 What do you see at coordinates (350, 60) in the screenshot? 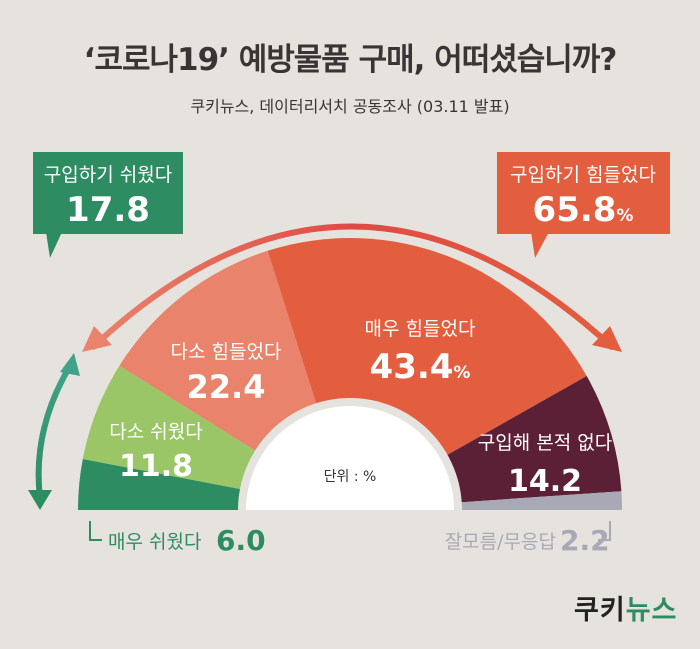
I see `page-title: ‘코로나19’ 예방물품 구매, 어떠셨습니까?` at bounding box center [350, 60].